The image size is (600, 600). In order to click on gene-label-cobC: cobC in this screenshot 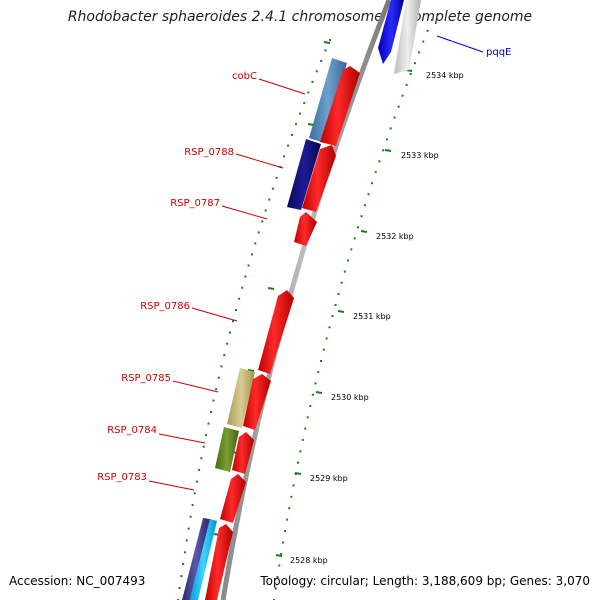, I will do `click(244, 76)`.